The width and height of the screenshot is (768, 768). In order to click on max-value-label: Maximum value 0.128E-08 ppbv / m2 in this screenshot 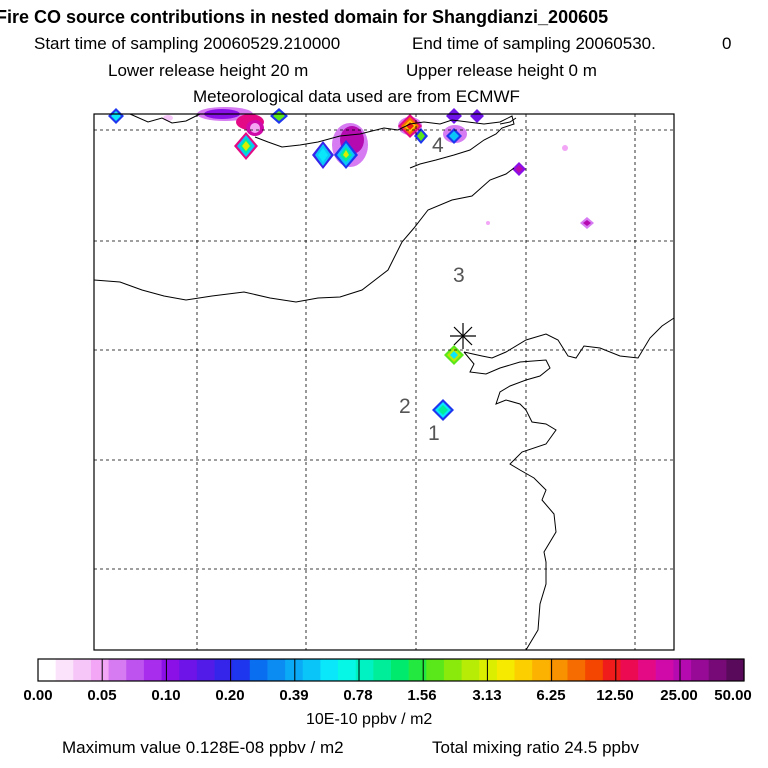, I will do `click(203, 747)`.